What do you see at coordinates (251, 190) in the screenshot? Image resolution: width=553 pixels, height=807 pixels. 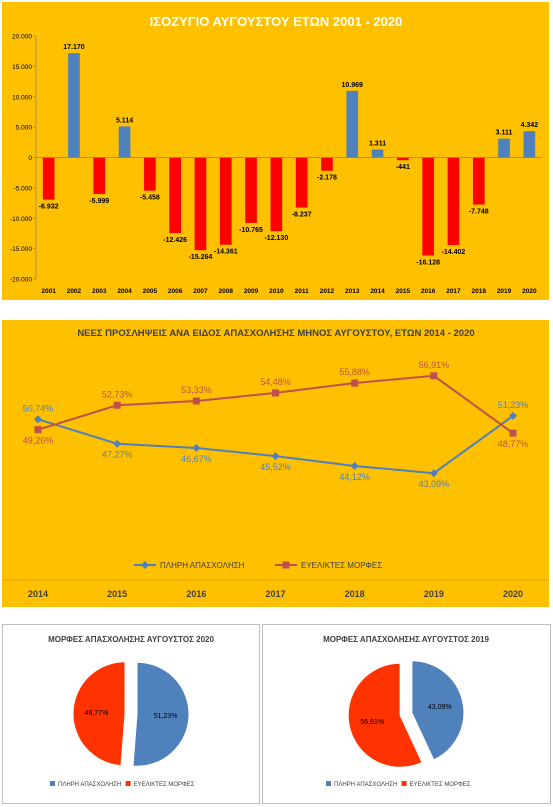 I see `bar-2009` at bounding box center [251, 190].